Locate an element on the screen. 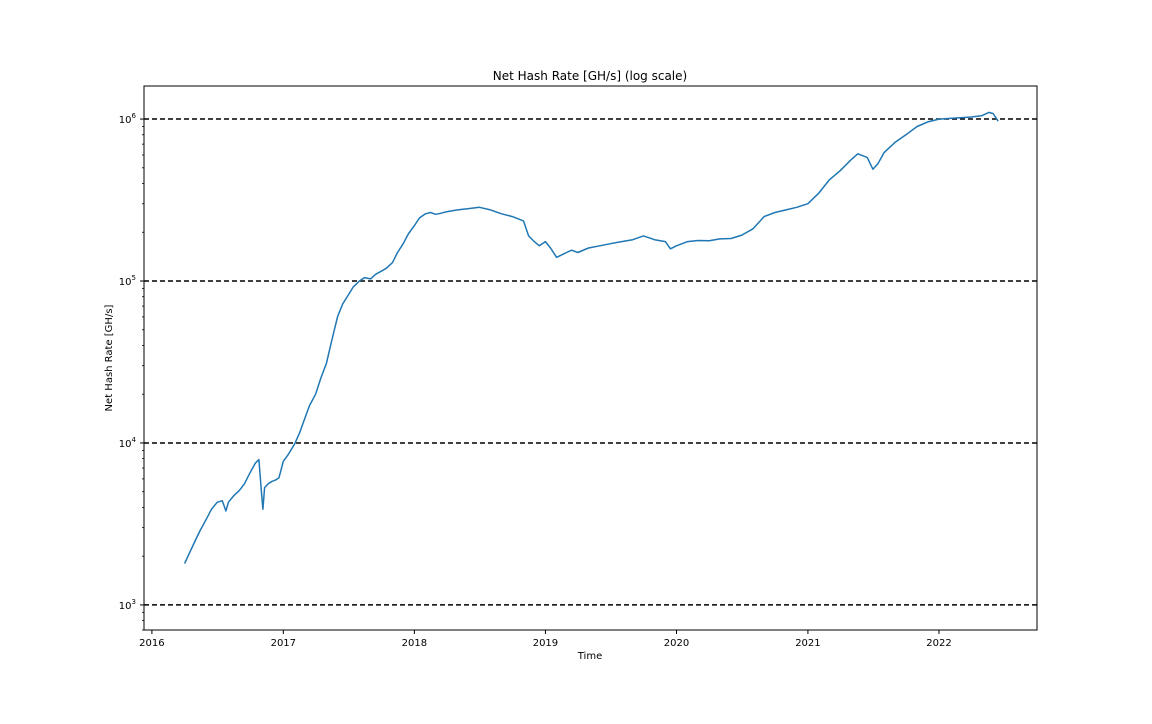 This screenshot has width=1152, height=724. y-tick-label: 10⁵ is located at coordinates (127, 281).